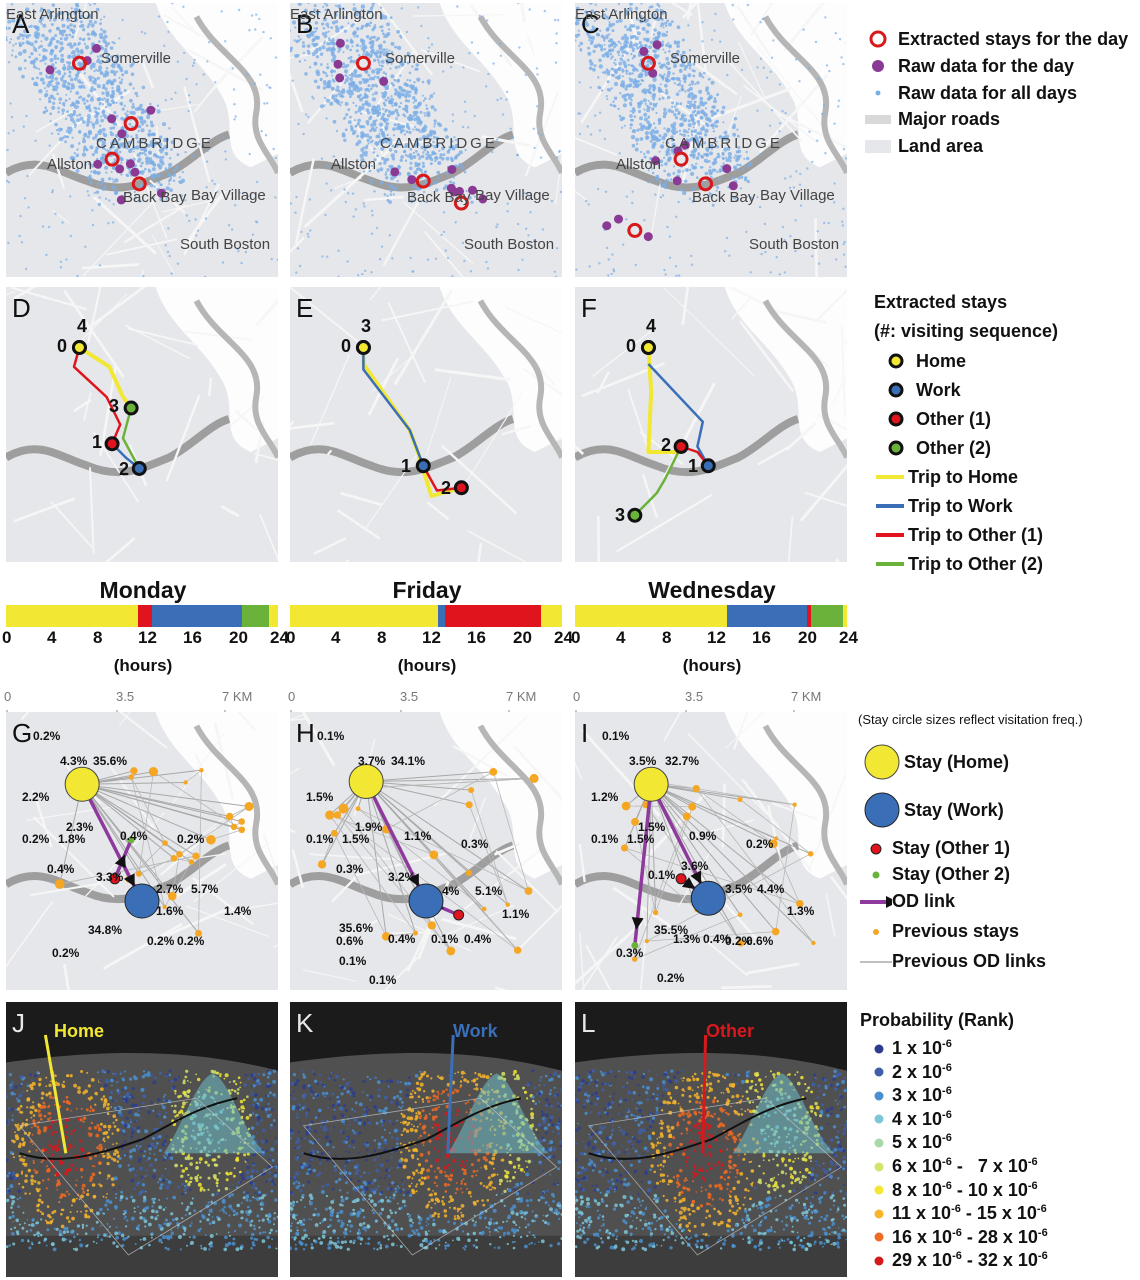 The height and width of the screenshot is (1280, 1140). I want to click on place-name: CAMBRIDGE, so click(439, 143).